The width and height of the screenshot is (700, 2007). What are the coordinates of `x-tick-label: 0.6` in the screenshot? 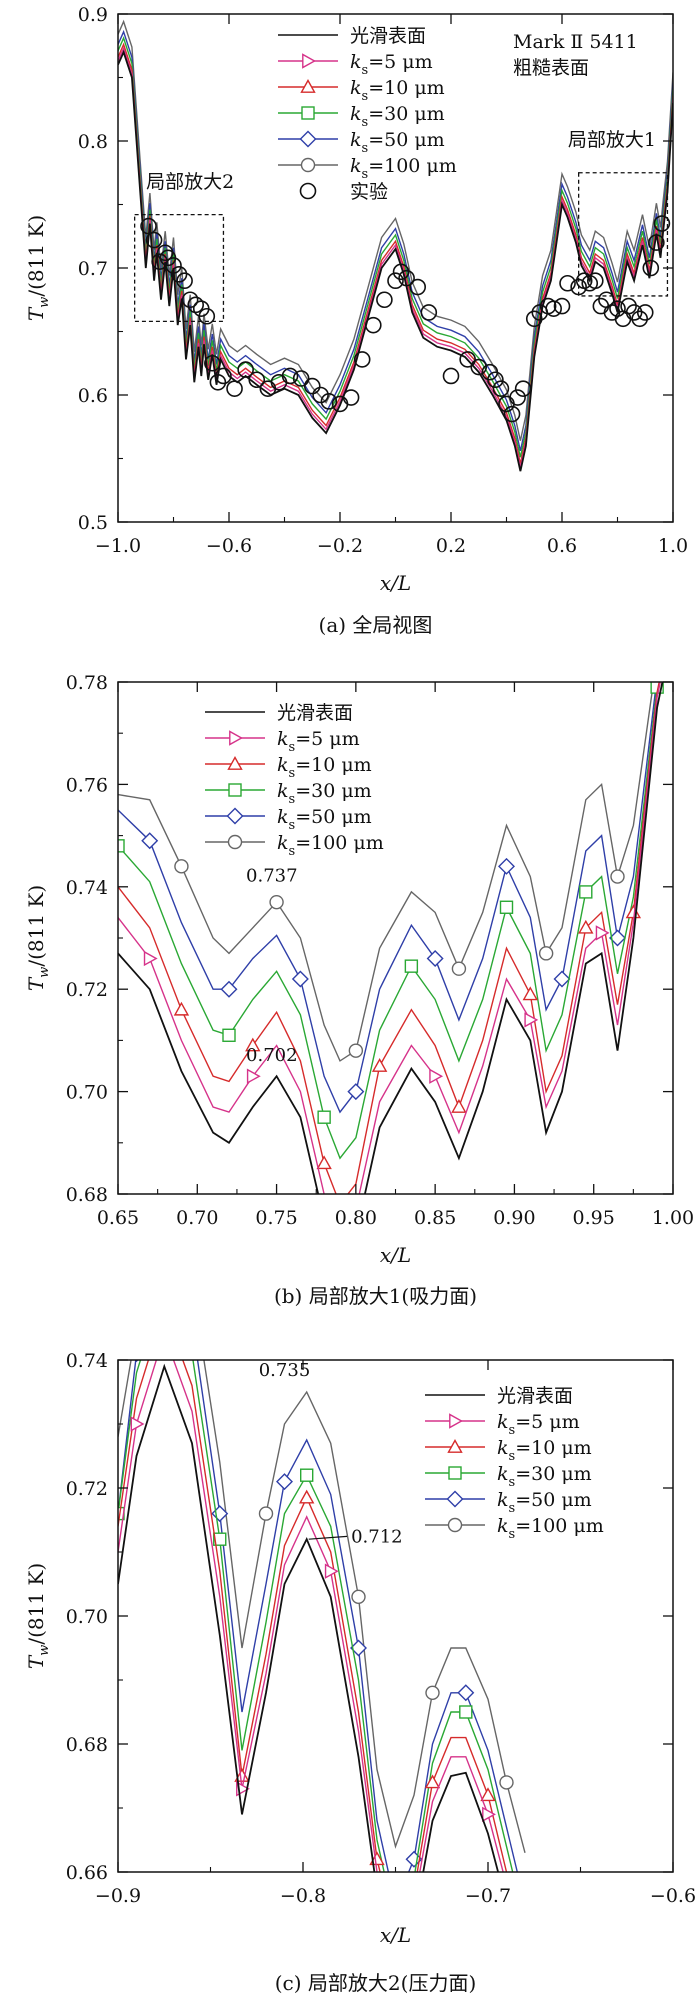 It's located at (562, 546).